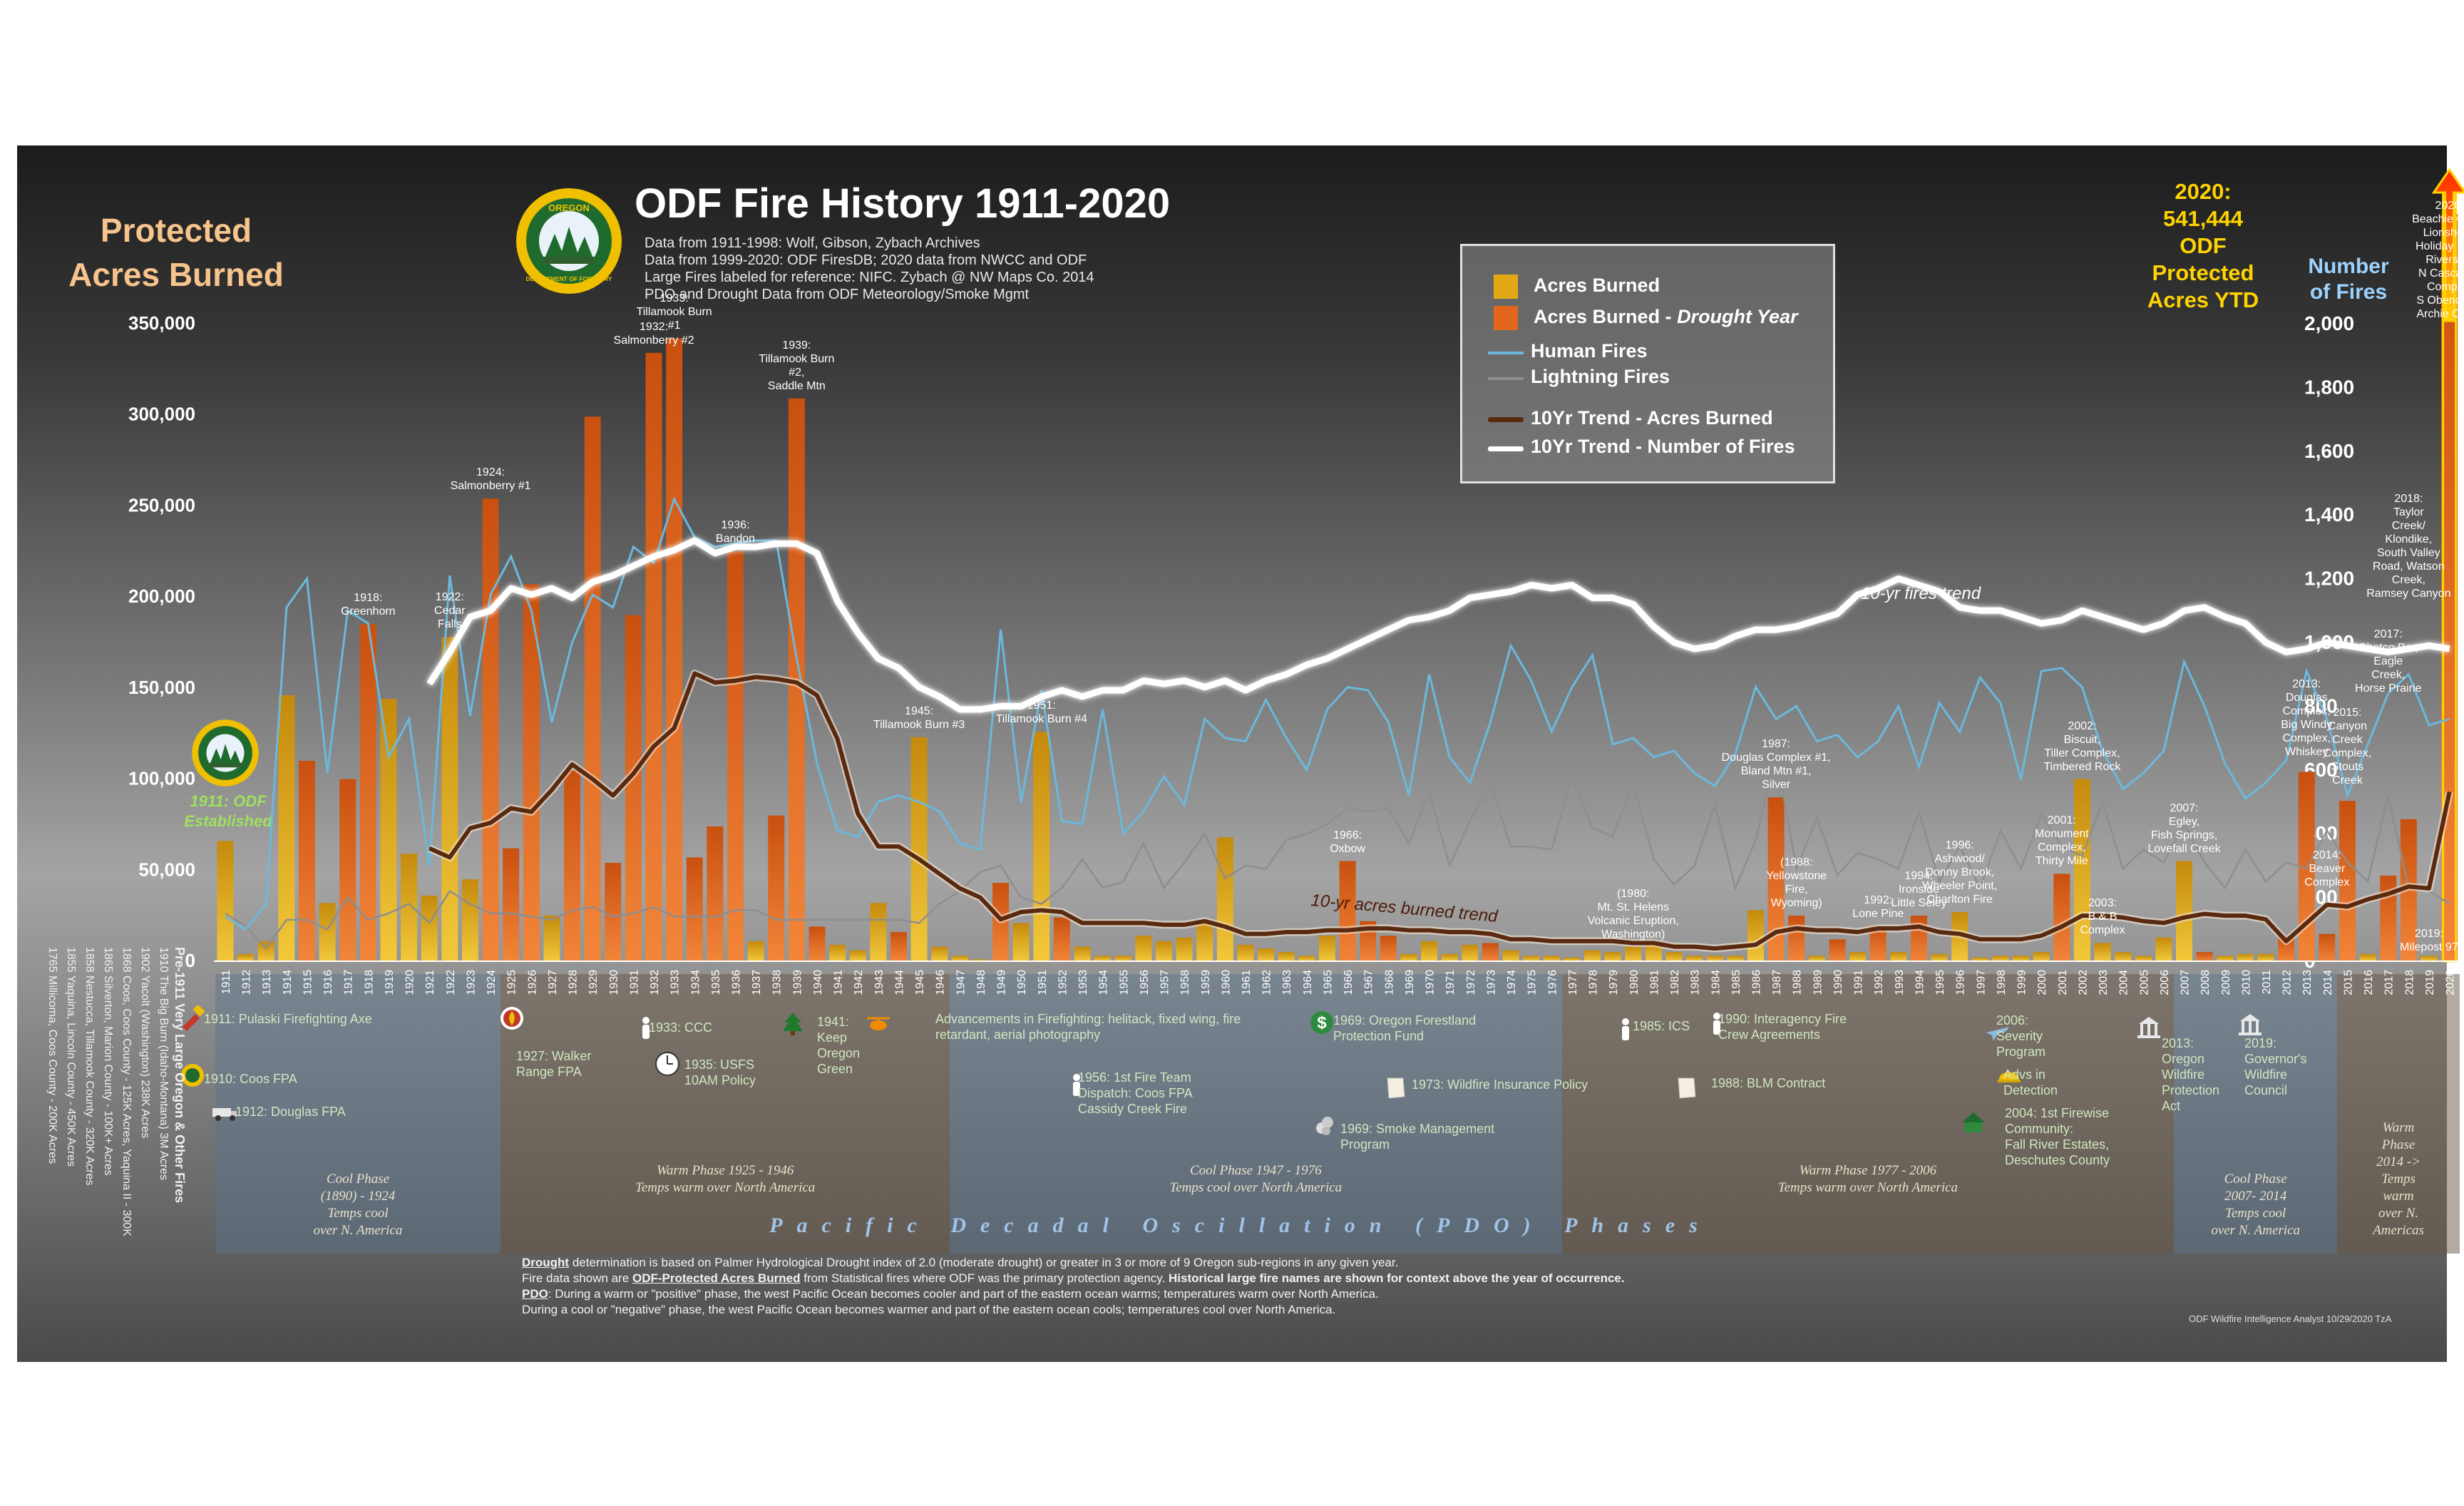 The height and width of the screenshot is (1506, 2464). Describe the element at coordinates (1776, 785) in the screenshot. I see `fire-label-line: Silver` at that location.